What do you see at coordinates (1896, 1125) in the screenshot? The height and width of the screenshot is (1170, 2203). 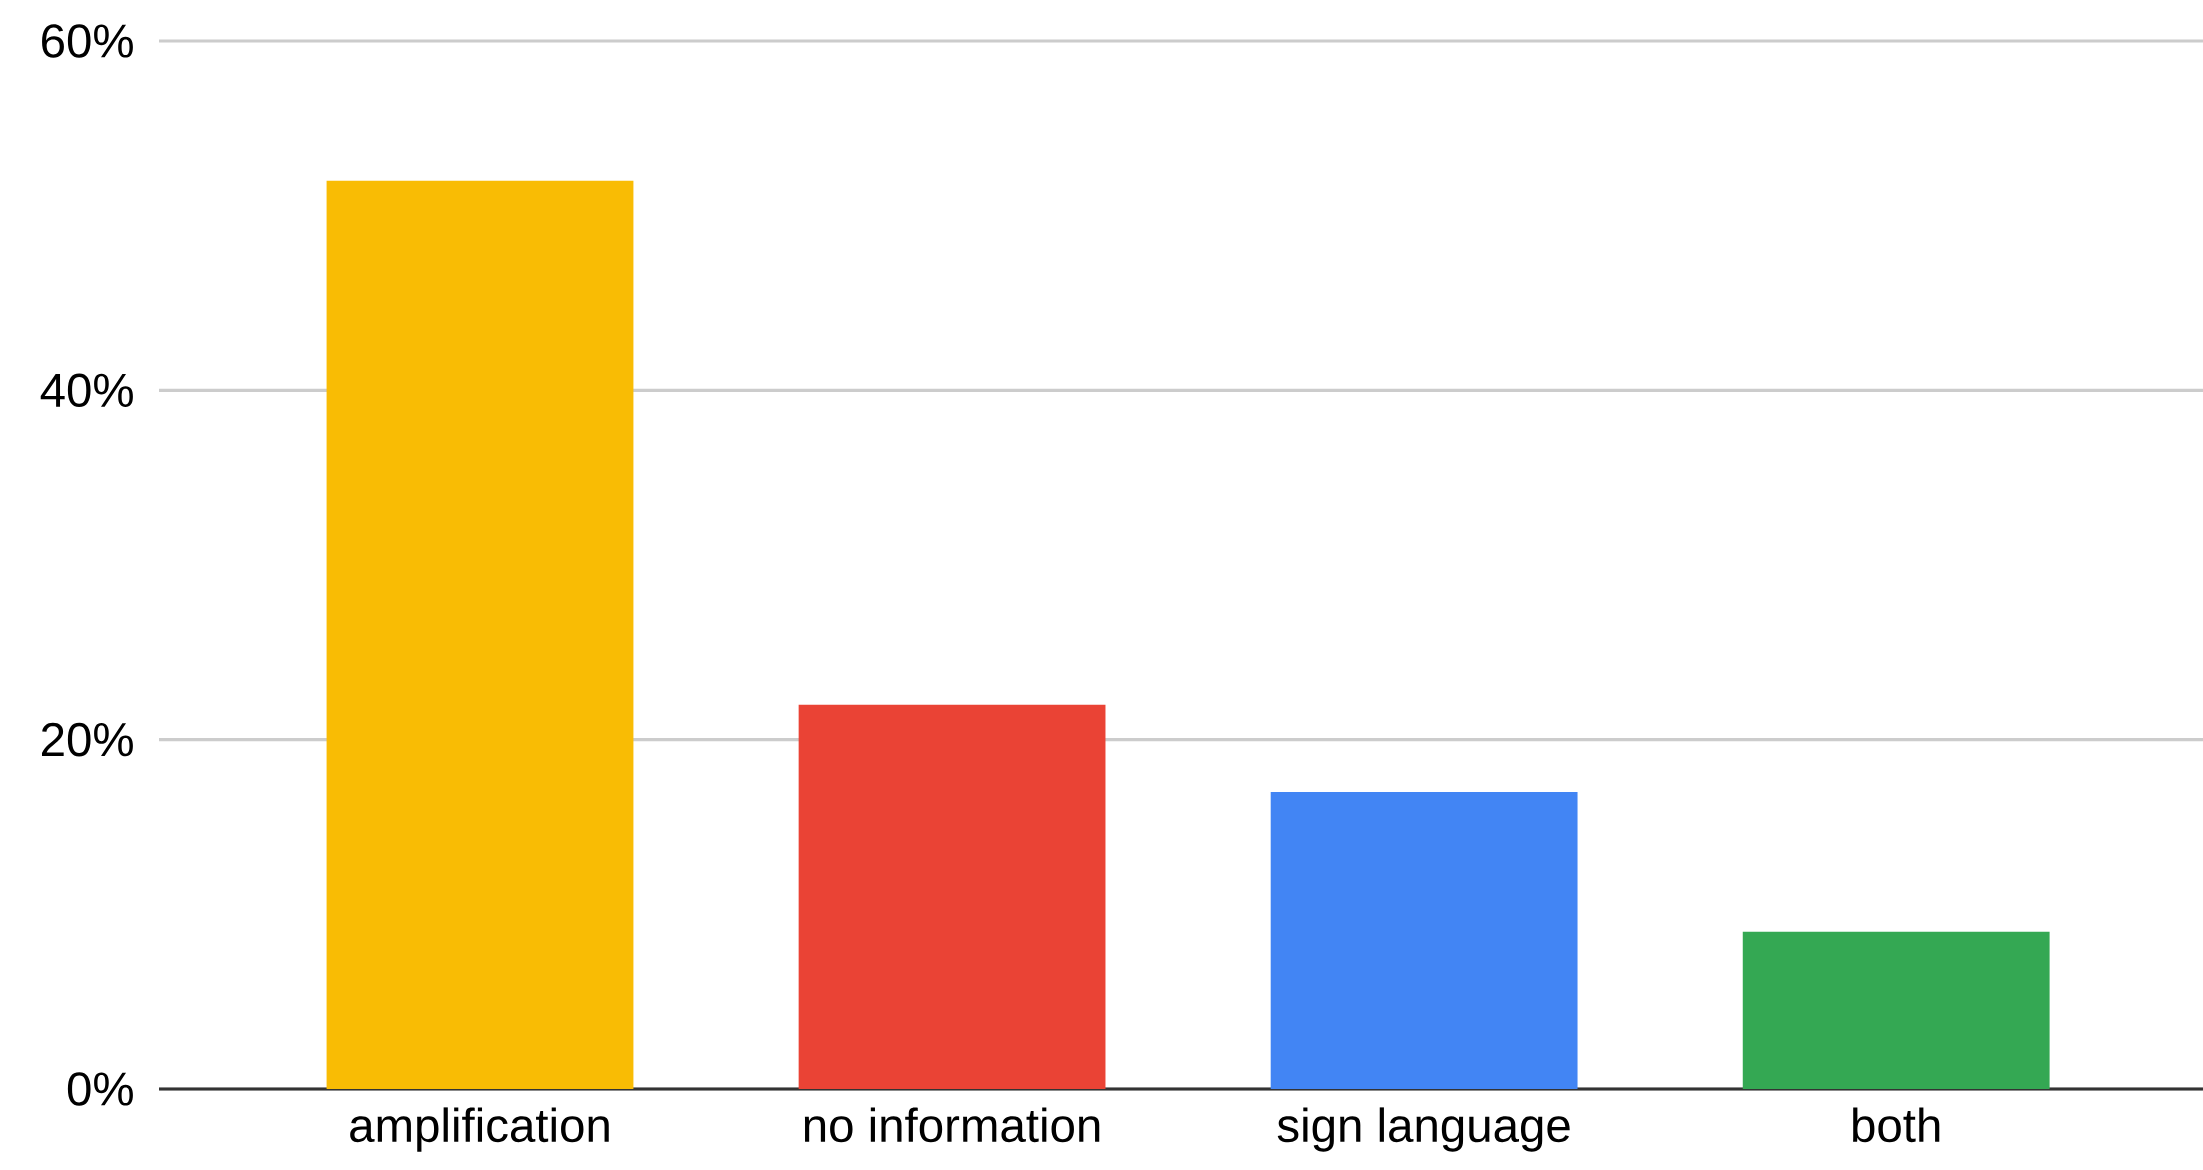 I see `x-tick-label: both` at bounding box center [1896, 1125].